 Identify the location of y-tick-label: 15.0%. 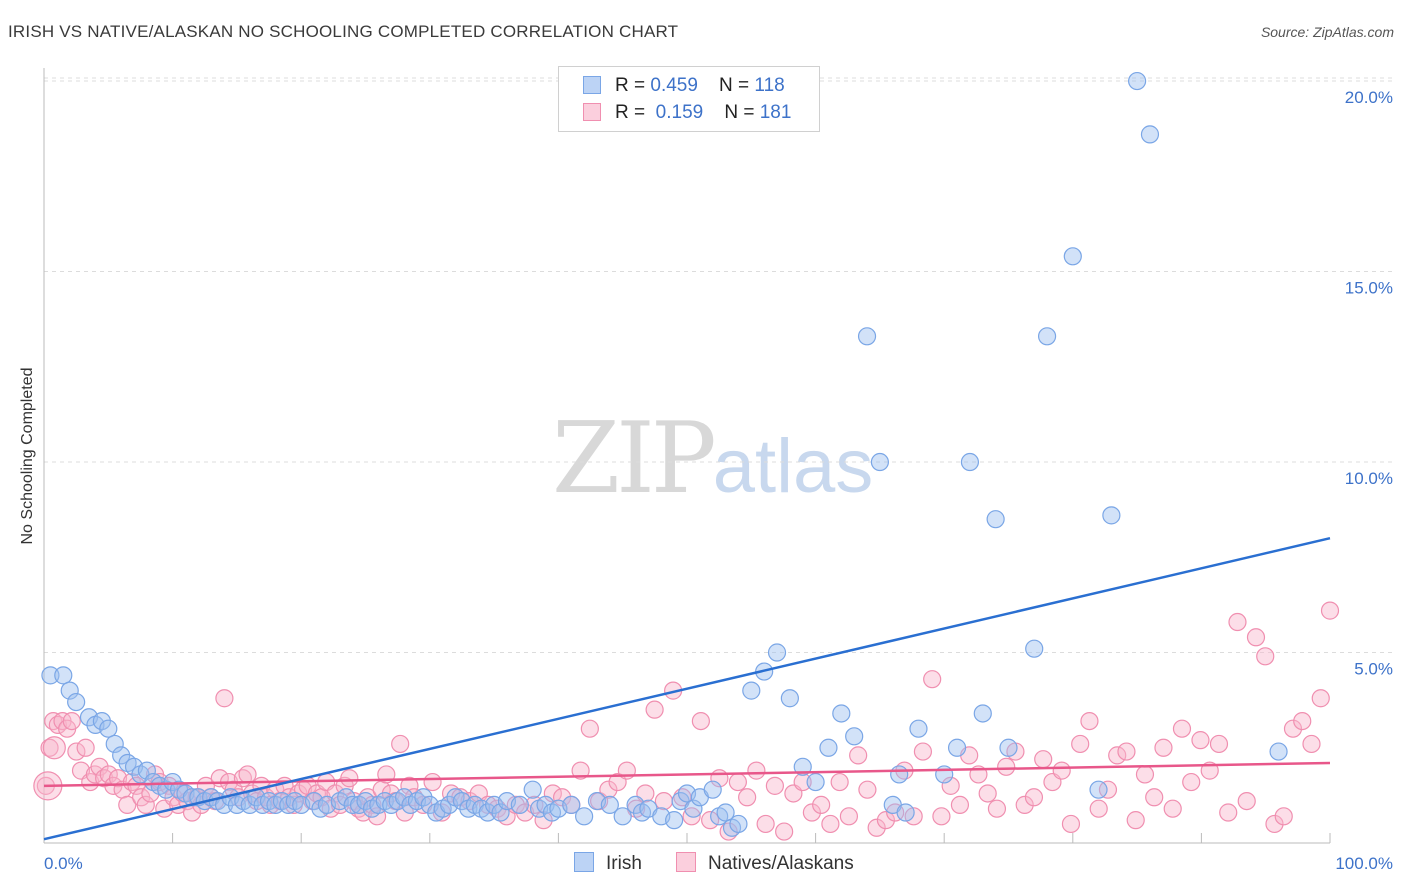
(1369, 288).